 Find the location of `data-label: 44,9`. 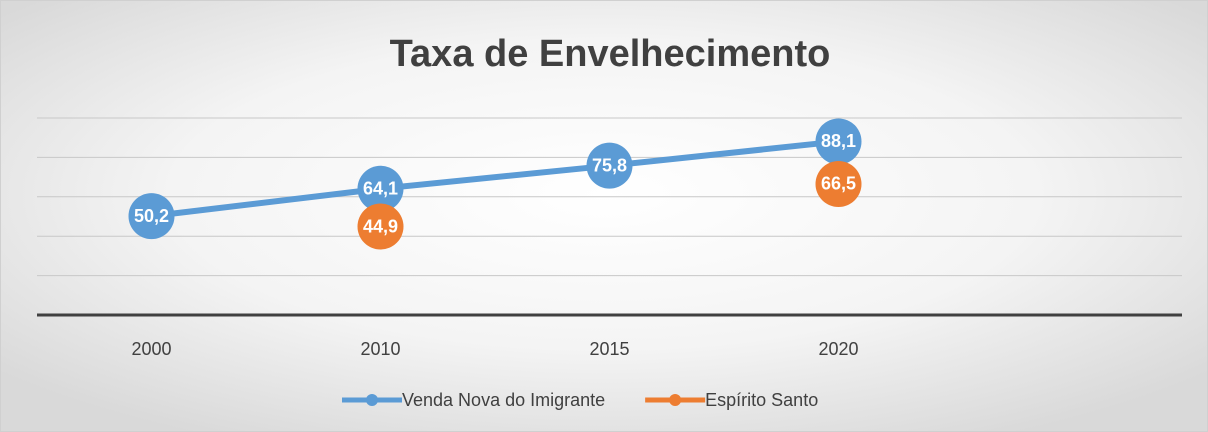

data-label: 44,9 is located at coordinates (380, 226).